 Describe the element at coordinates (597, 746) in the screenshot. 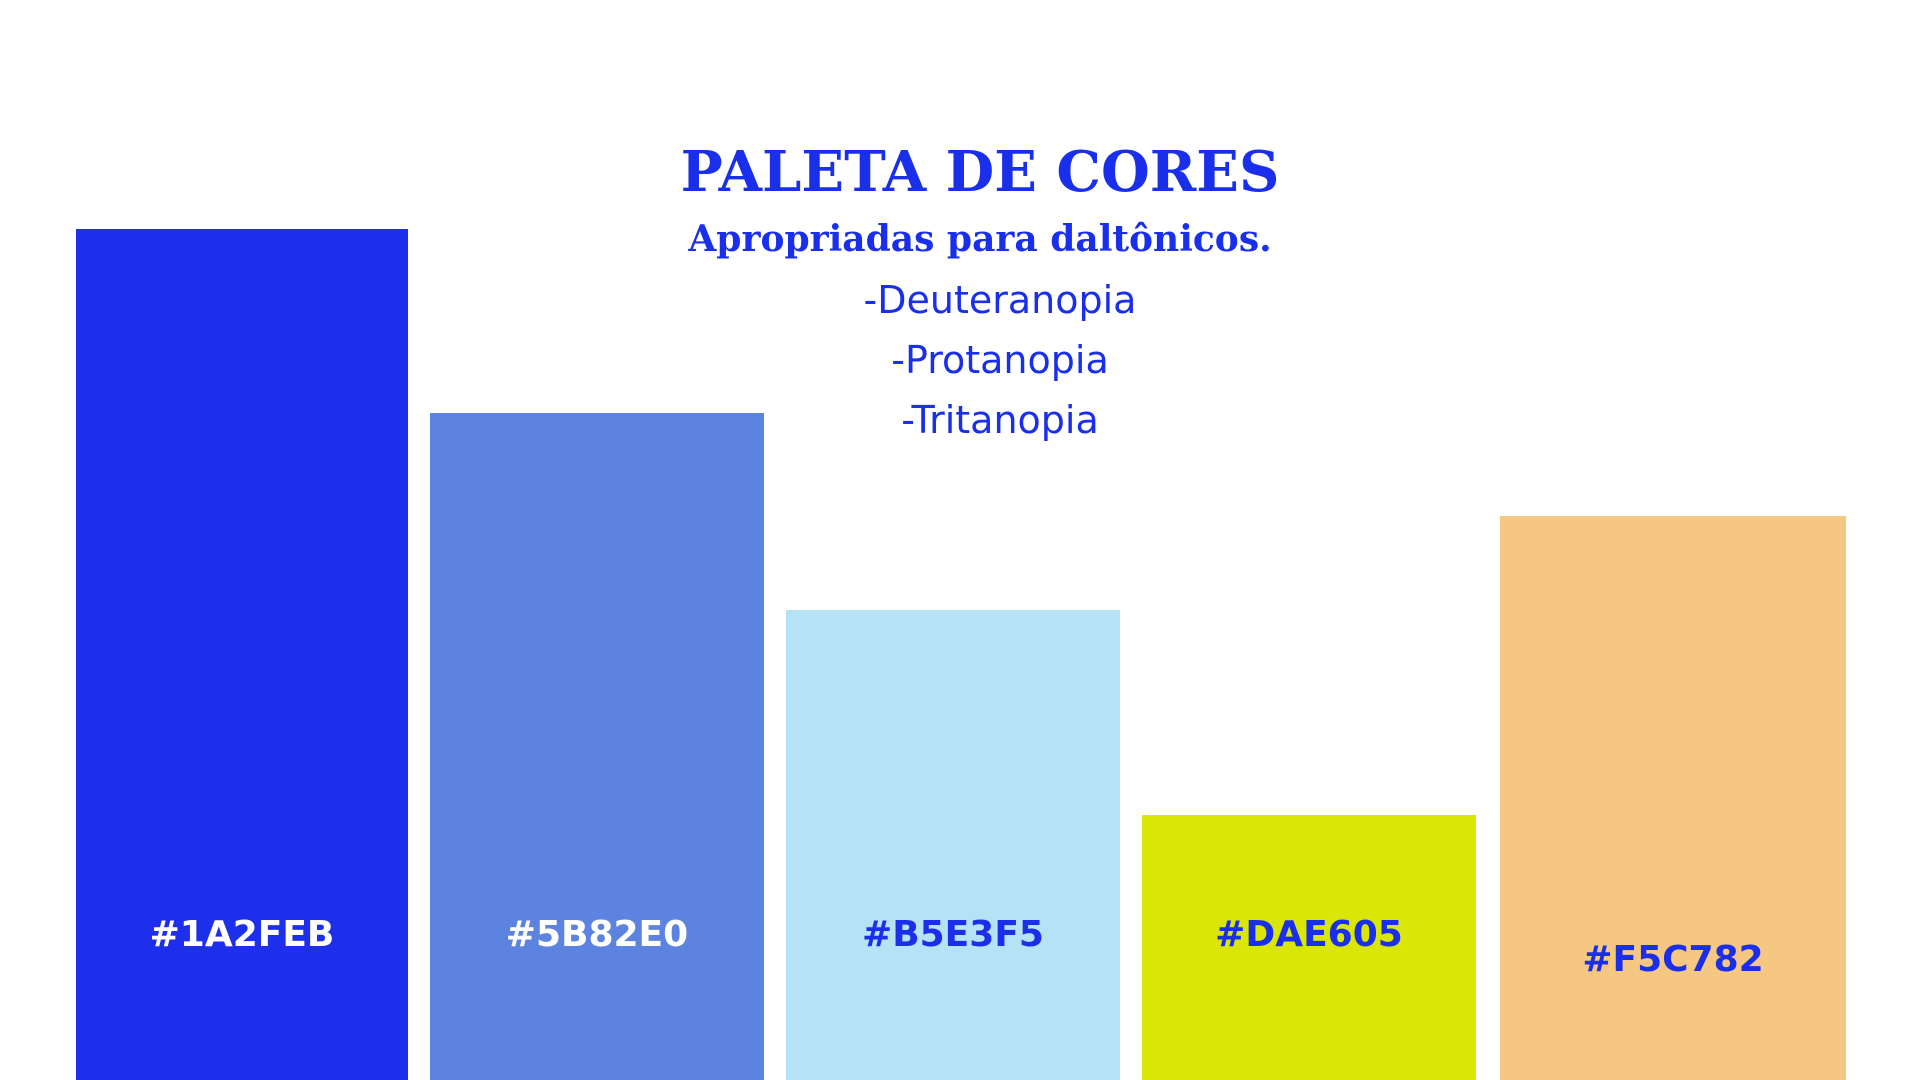

I see `color-swatch-2: #5B82E0` at that location.